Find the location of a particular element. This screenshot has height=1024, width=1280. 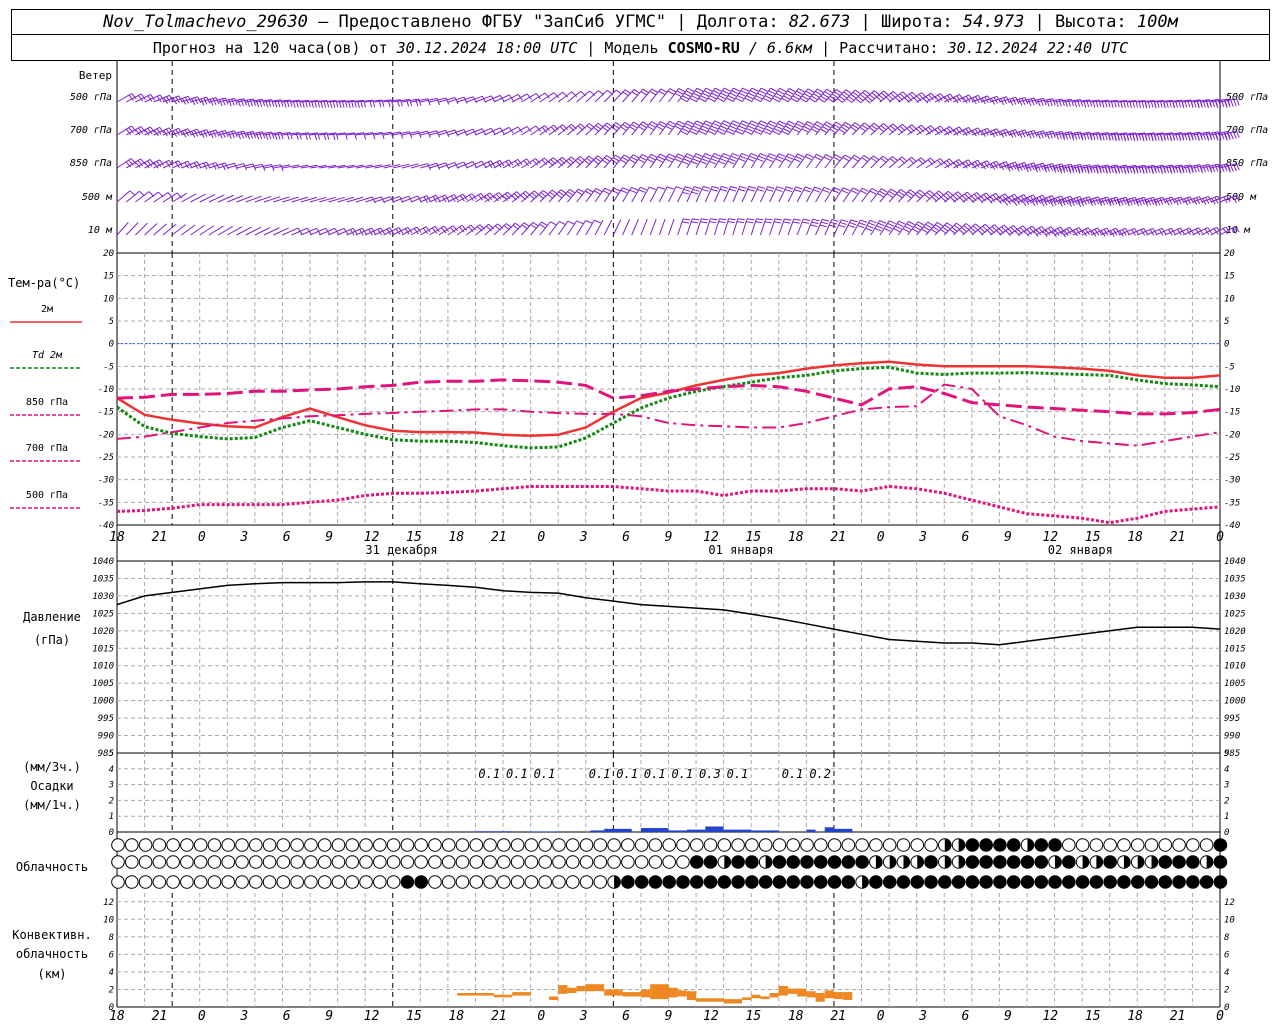

convective-ytick-left: 6 is located at coordinates (111, 955).